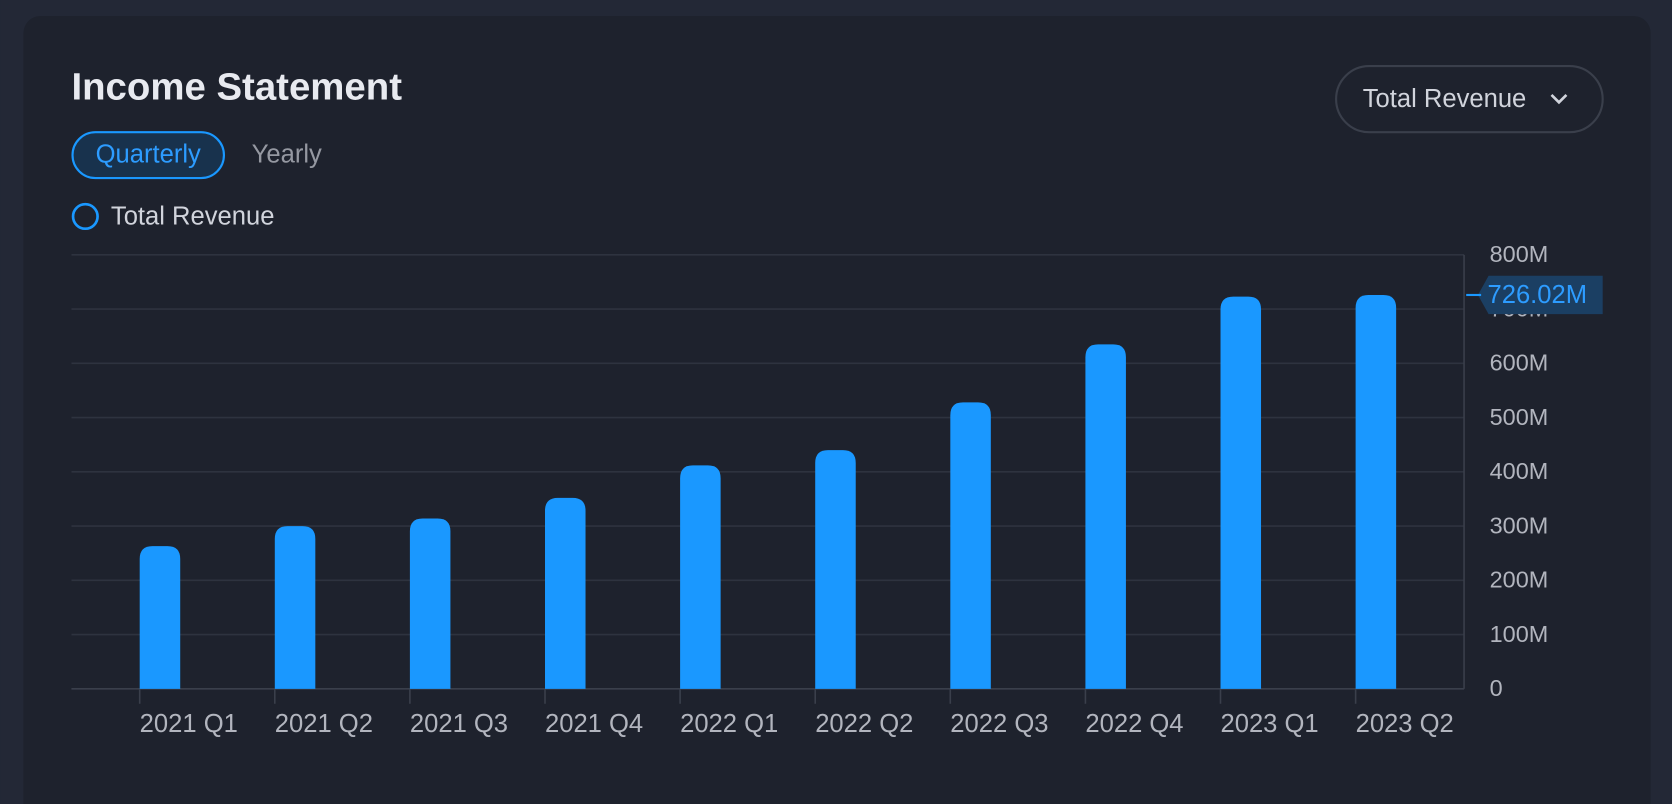  What do you see at coordinates (1519, 634) in the screenshot?
I see `y-tick-label: 100M` at bounding box center [1519, 634].